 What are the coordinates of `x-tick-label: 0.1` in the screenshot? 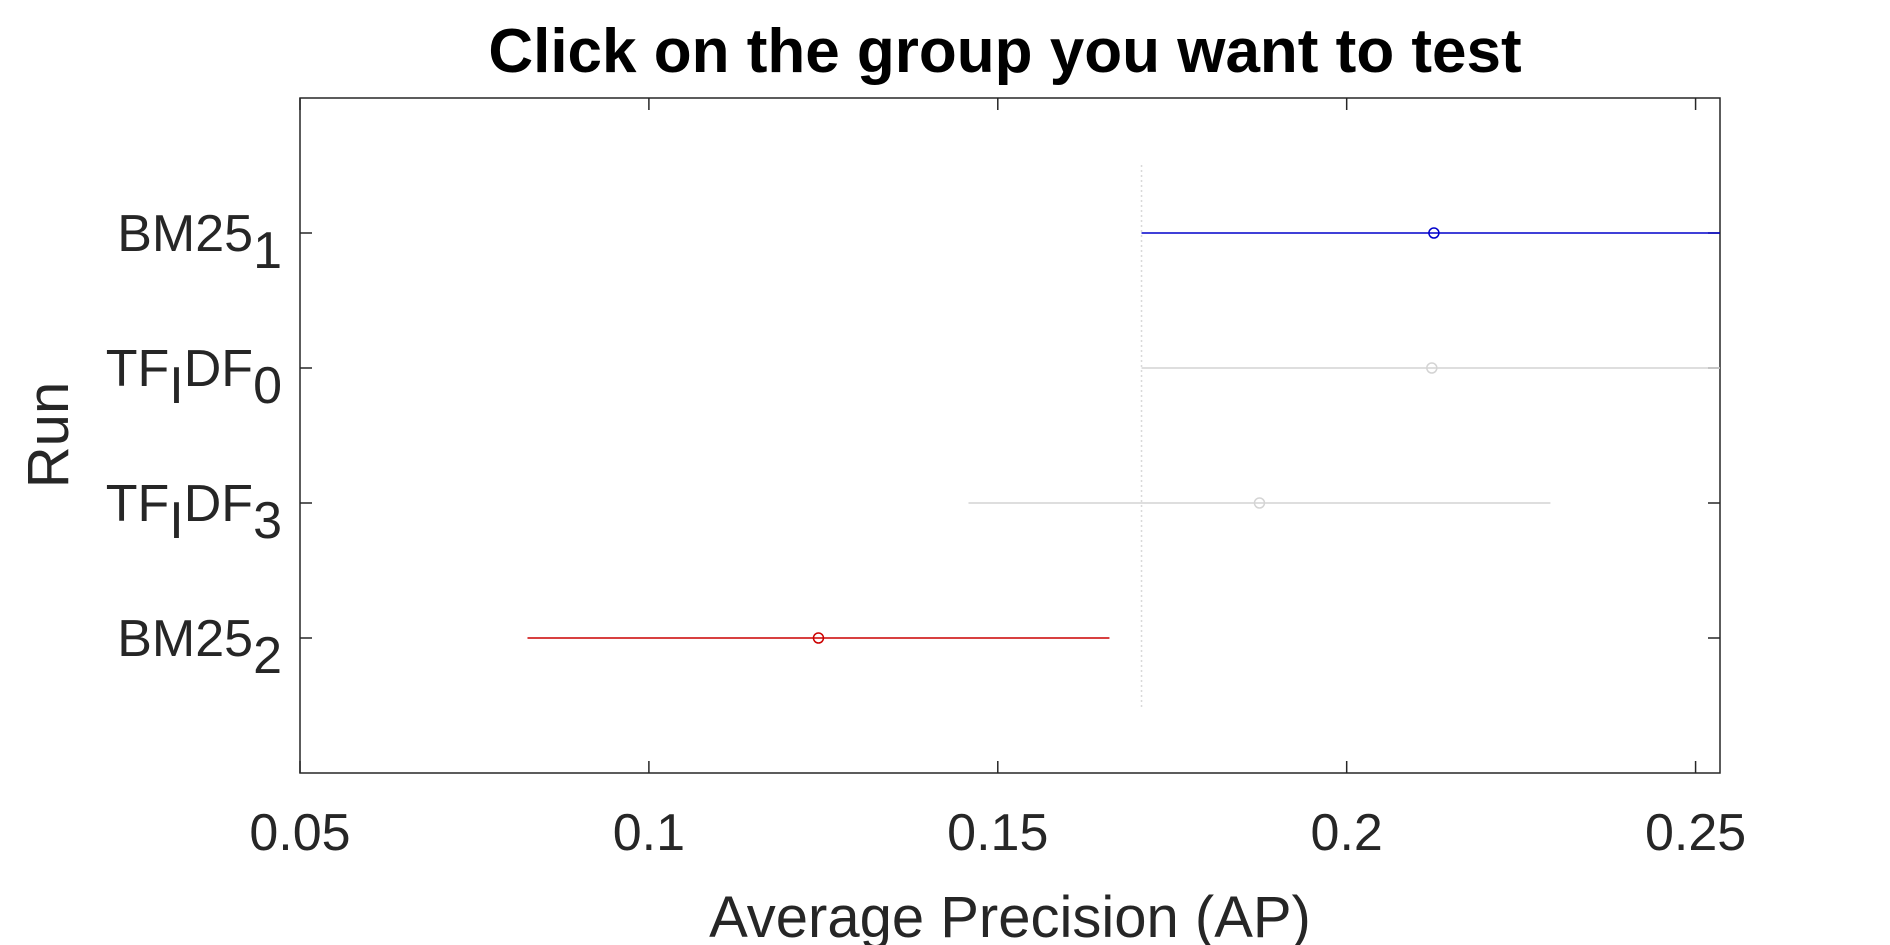 It's located at (649, 833).